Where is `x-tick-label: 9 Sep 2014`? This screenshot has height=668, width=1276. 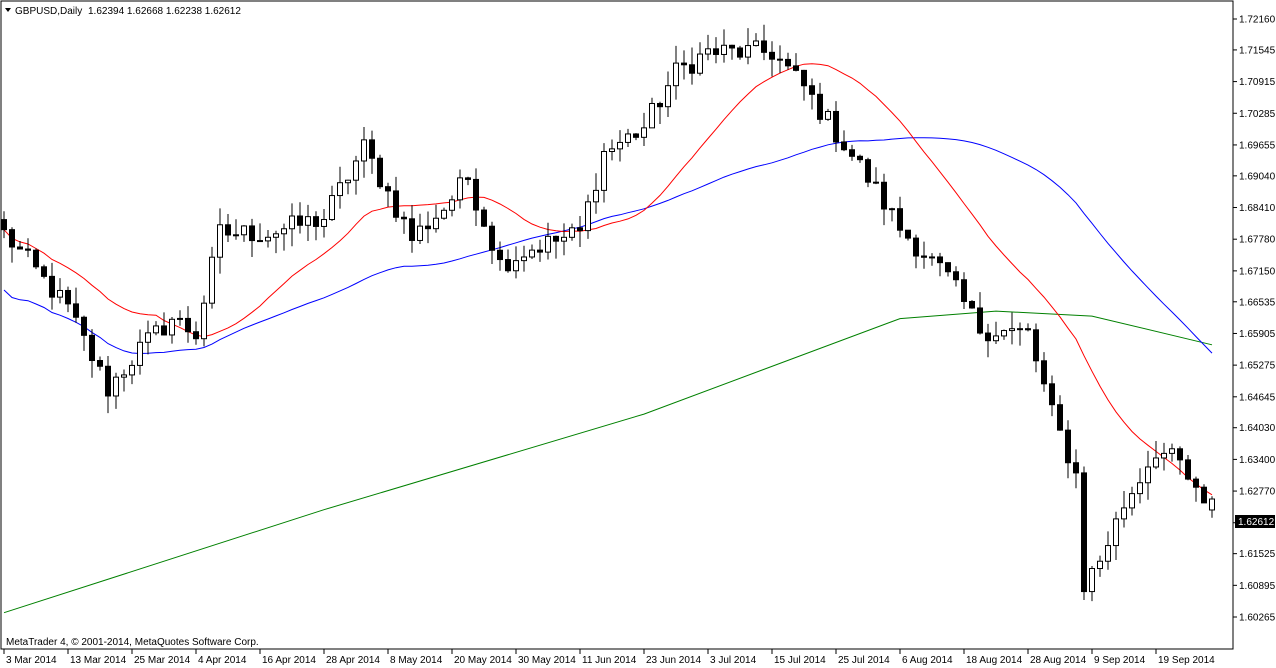
x-tick-label: 9 Sep 2014 is located at coordinates (1120, 660).